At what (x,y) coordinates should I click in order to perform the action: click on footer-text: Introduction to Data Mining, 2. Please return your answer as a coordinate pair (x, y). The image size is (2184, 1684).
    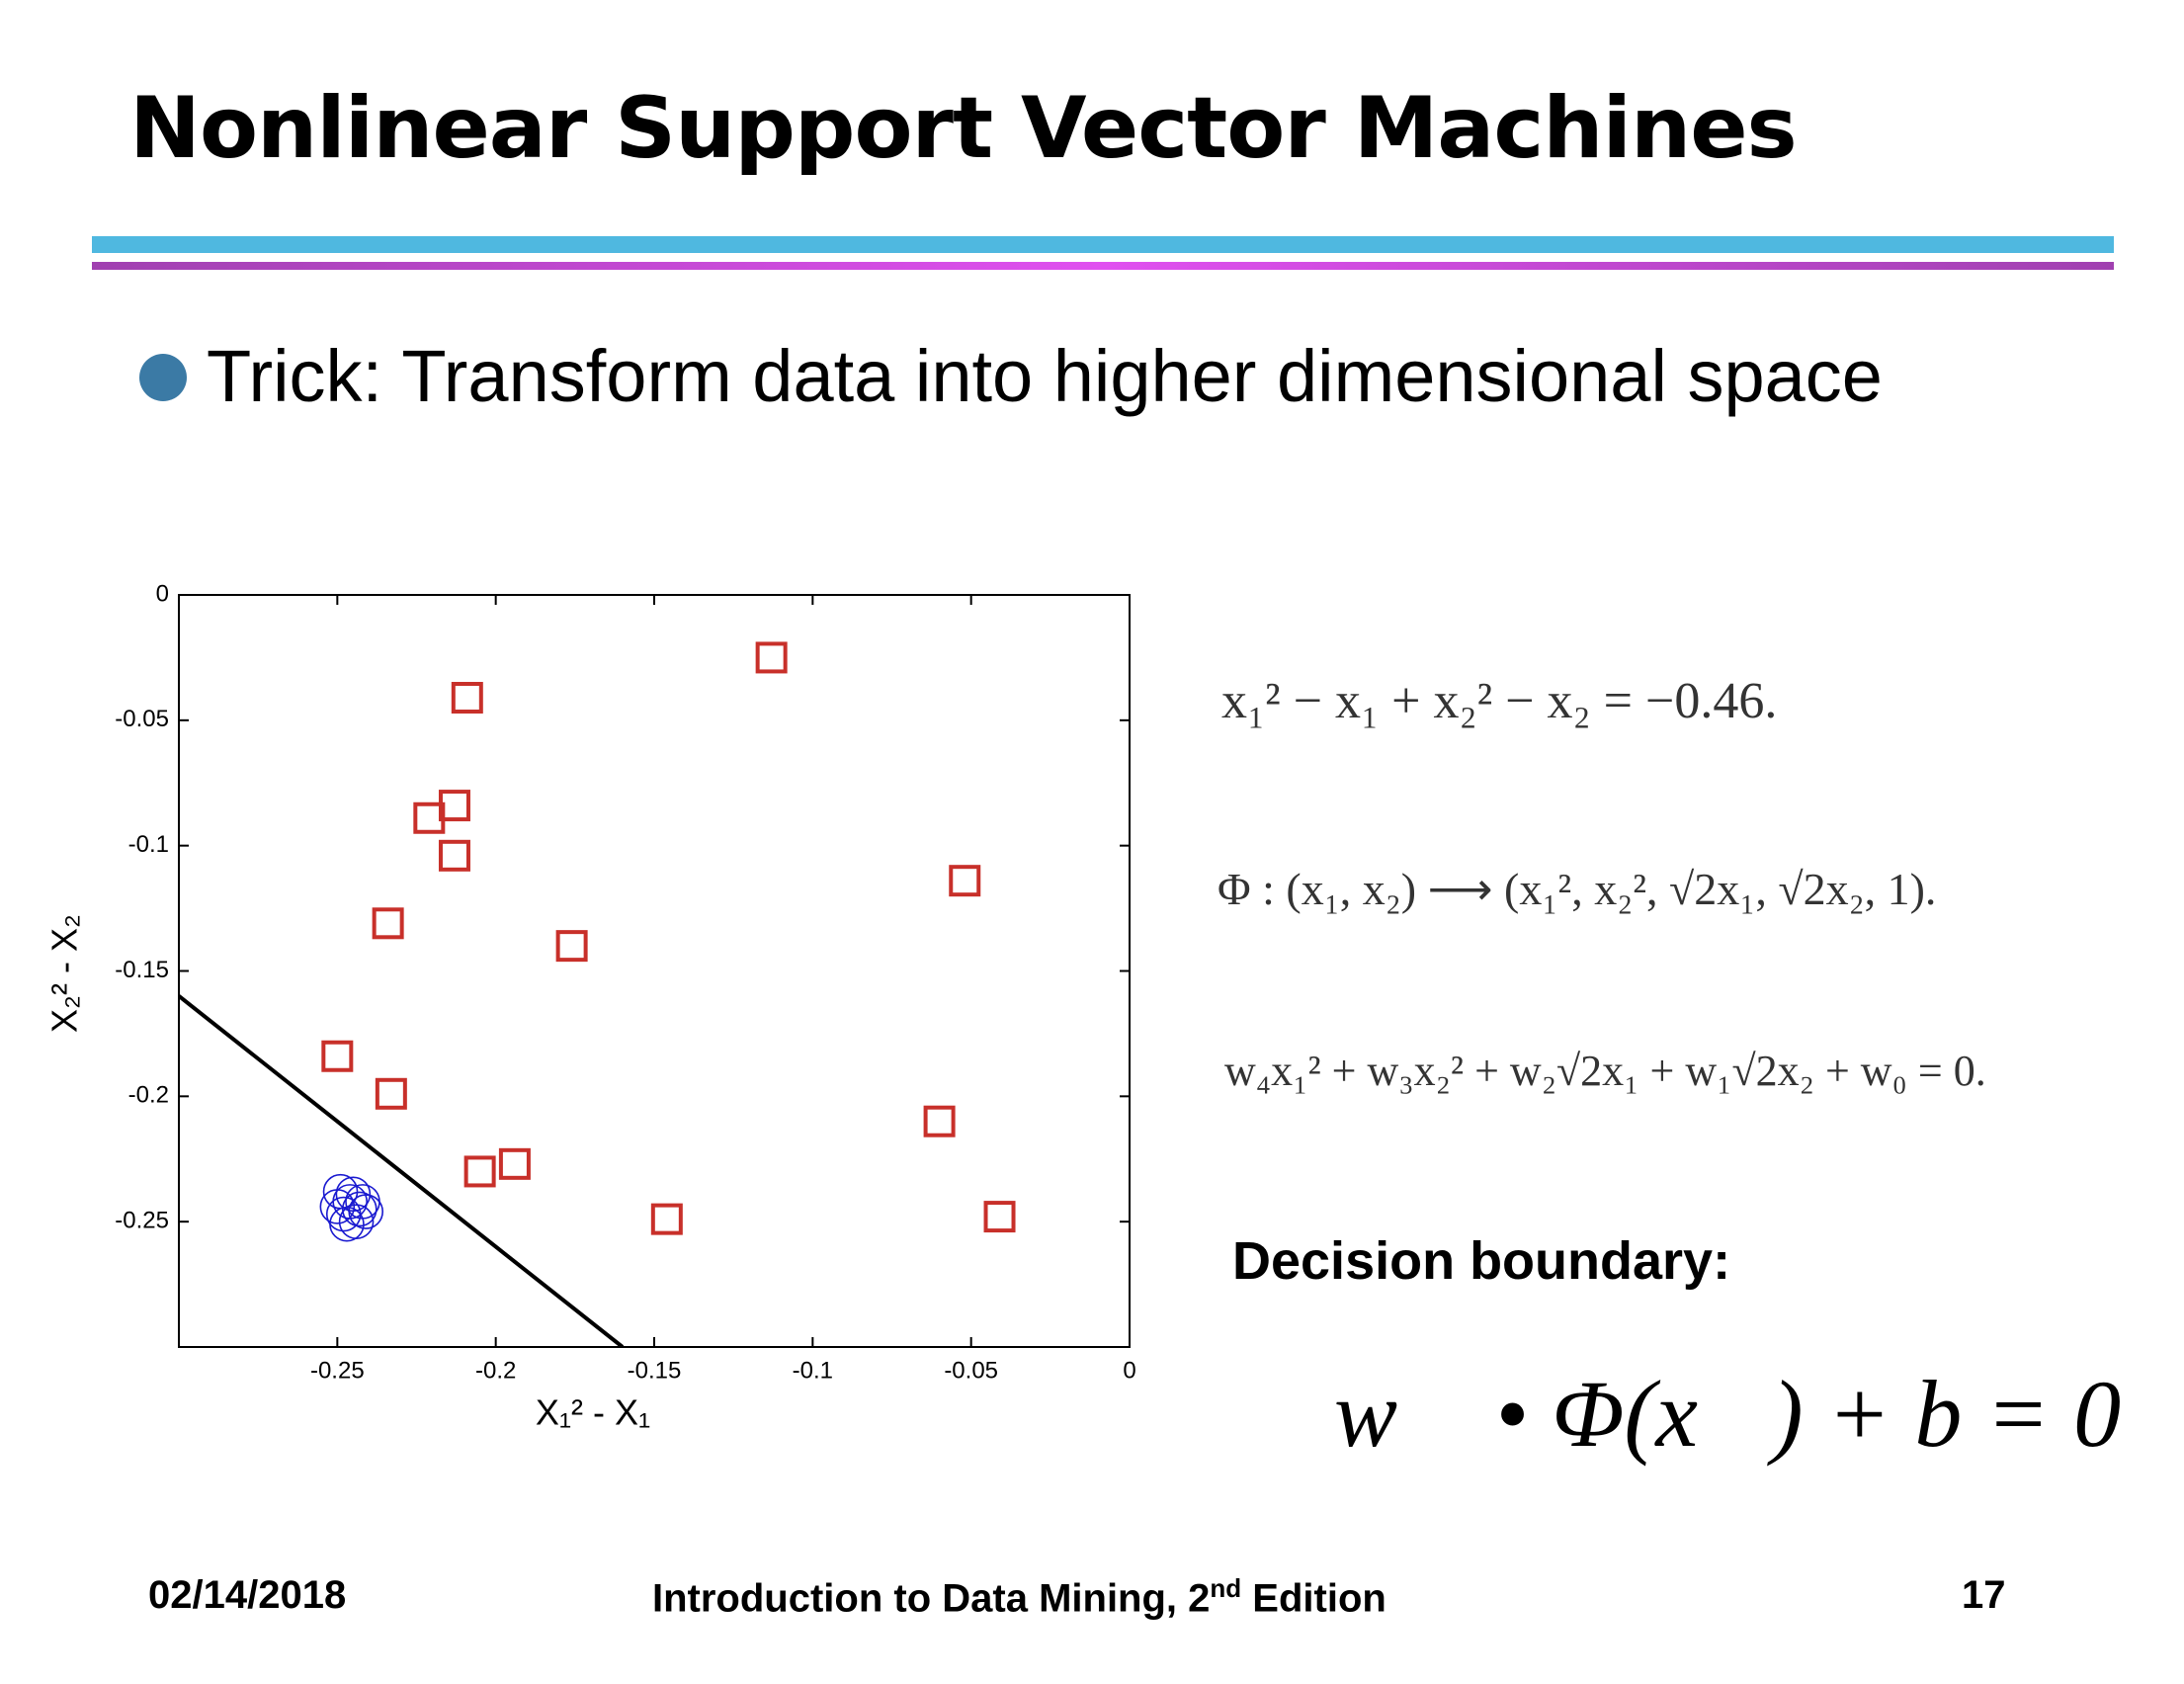
    Looking at the image, I should click on (931, 1599).